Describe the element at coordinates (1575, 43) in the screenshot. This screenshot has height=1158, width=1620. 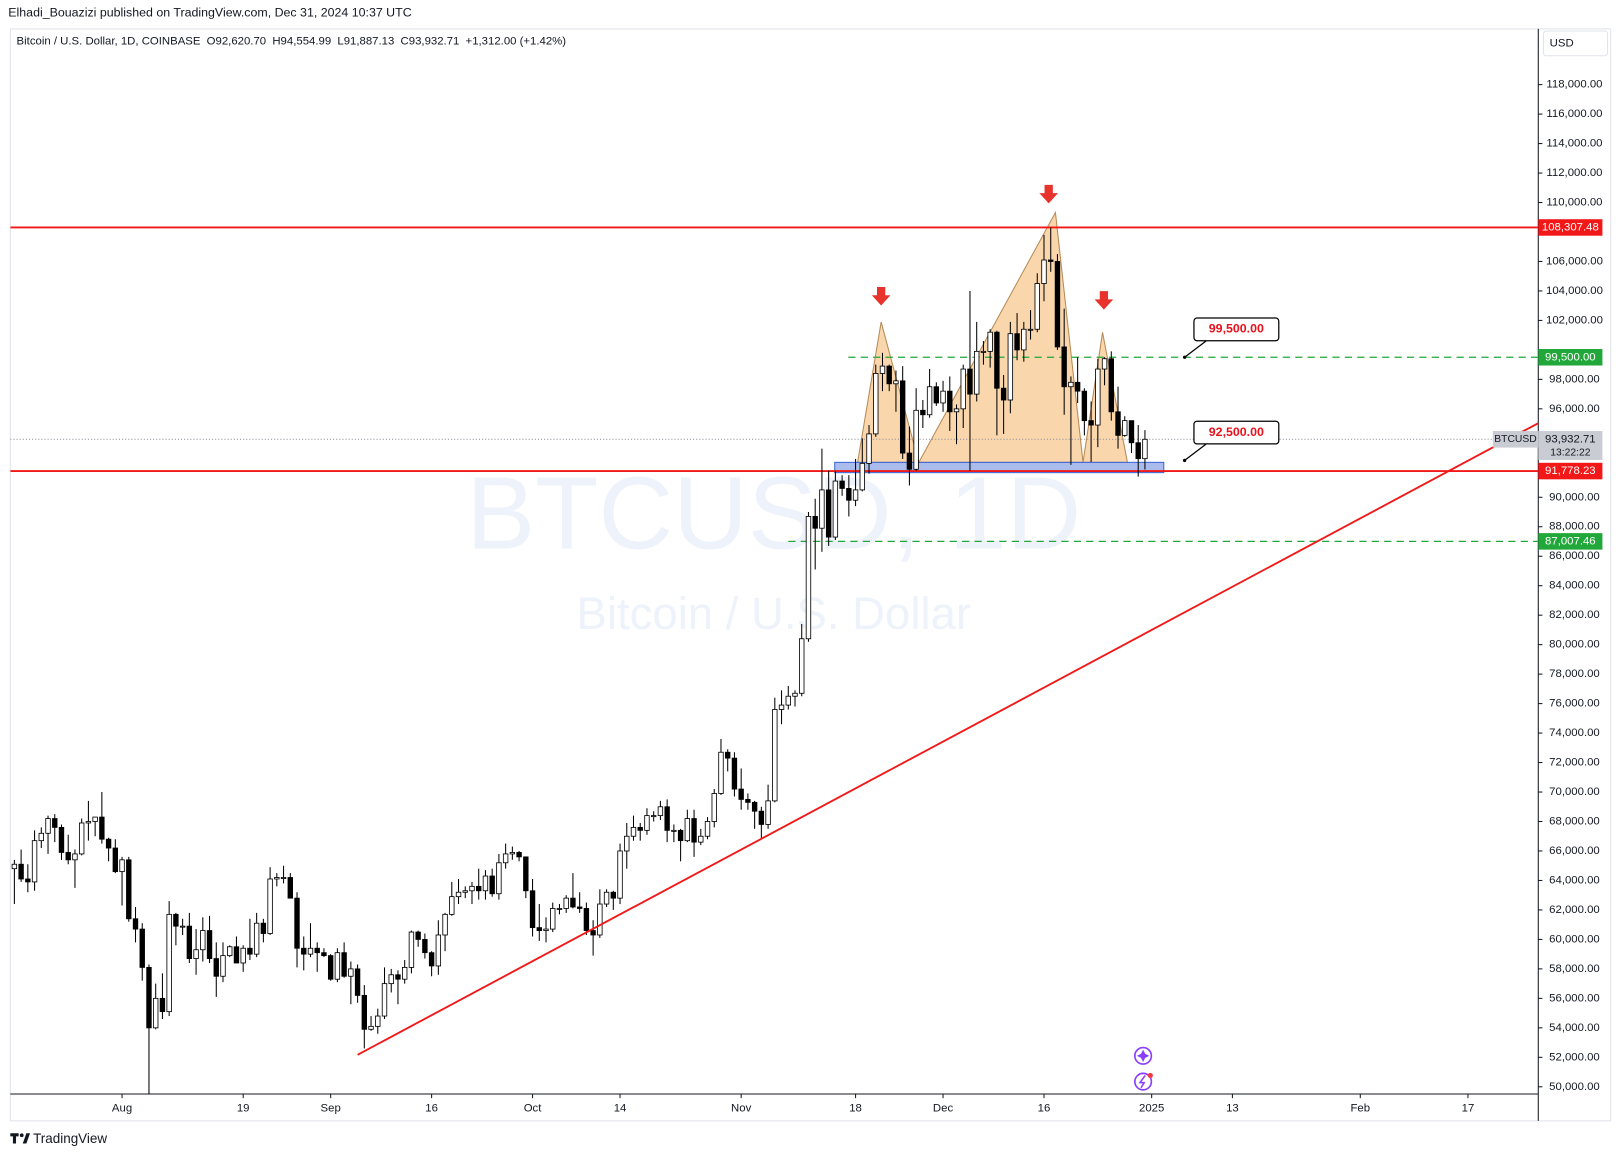
I see `currency-box` at that location.